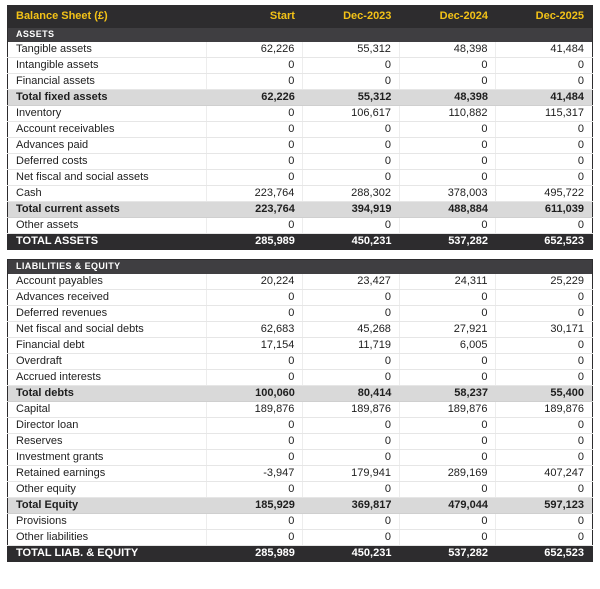 The height and width of the screenshot is (589, 600). I want to click on table-row: Provisions 0 0 0 0, so click(300, 521).